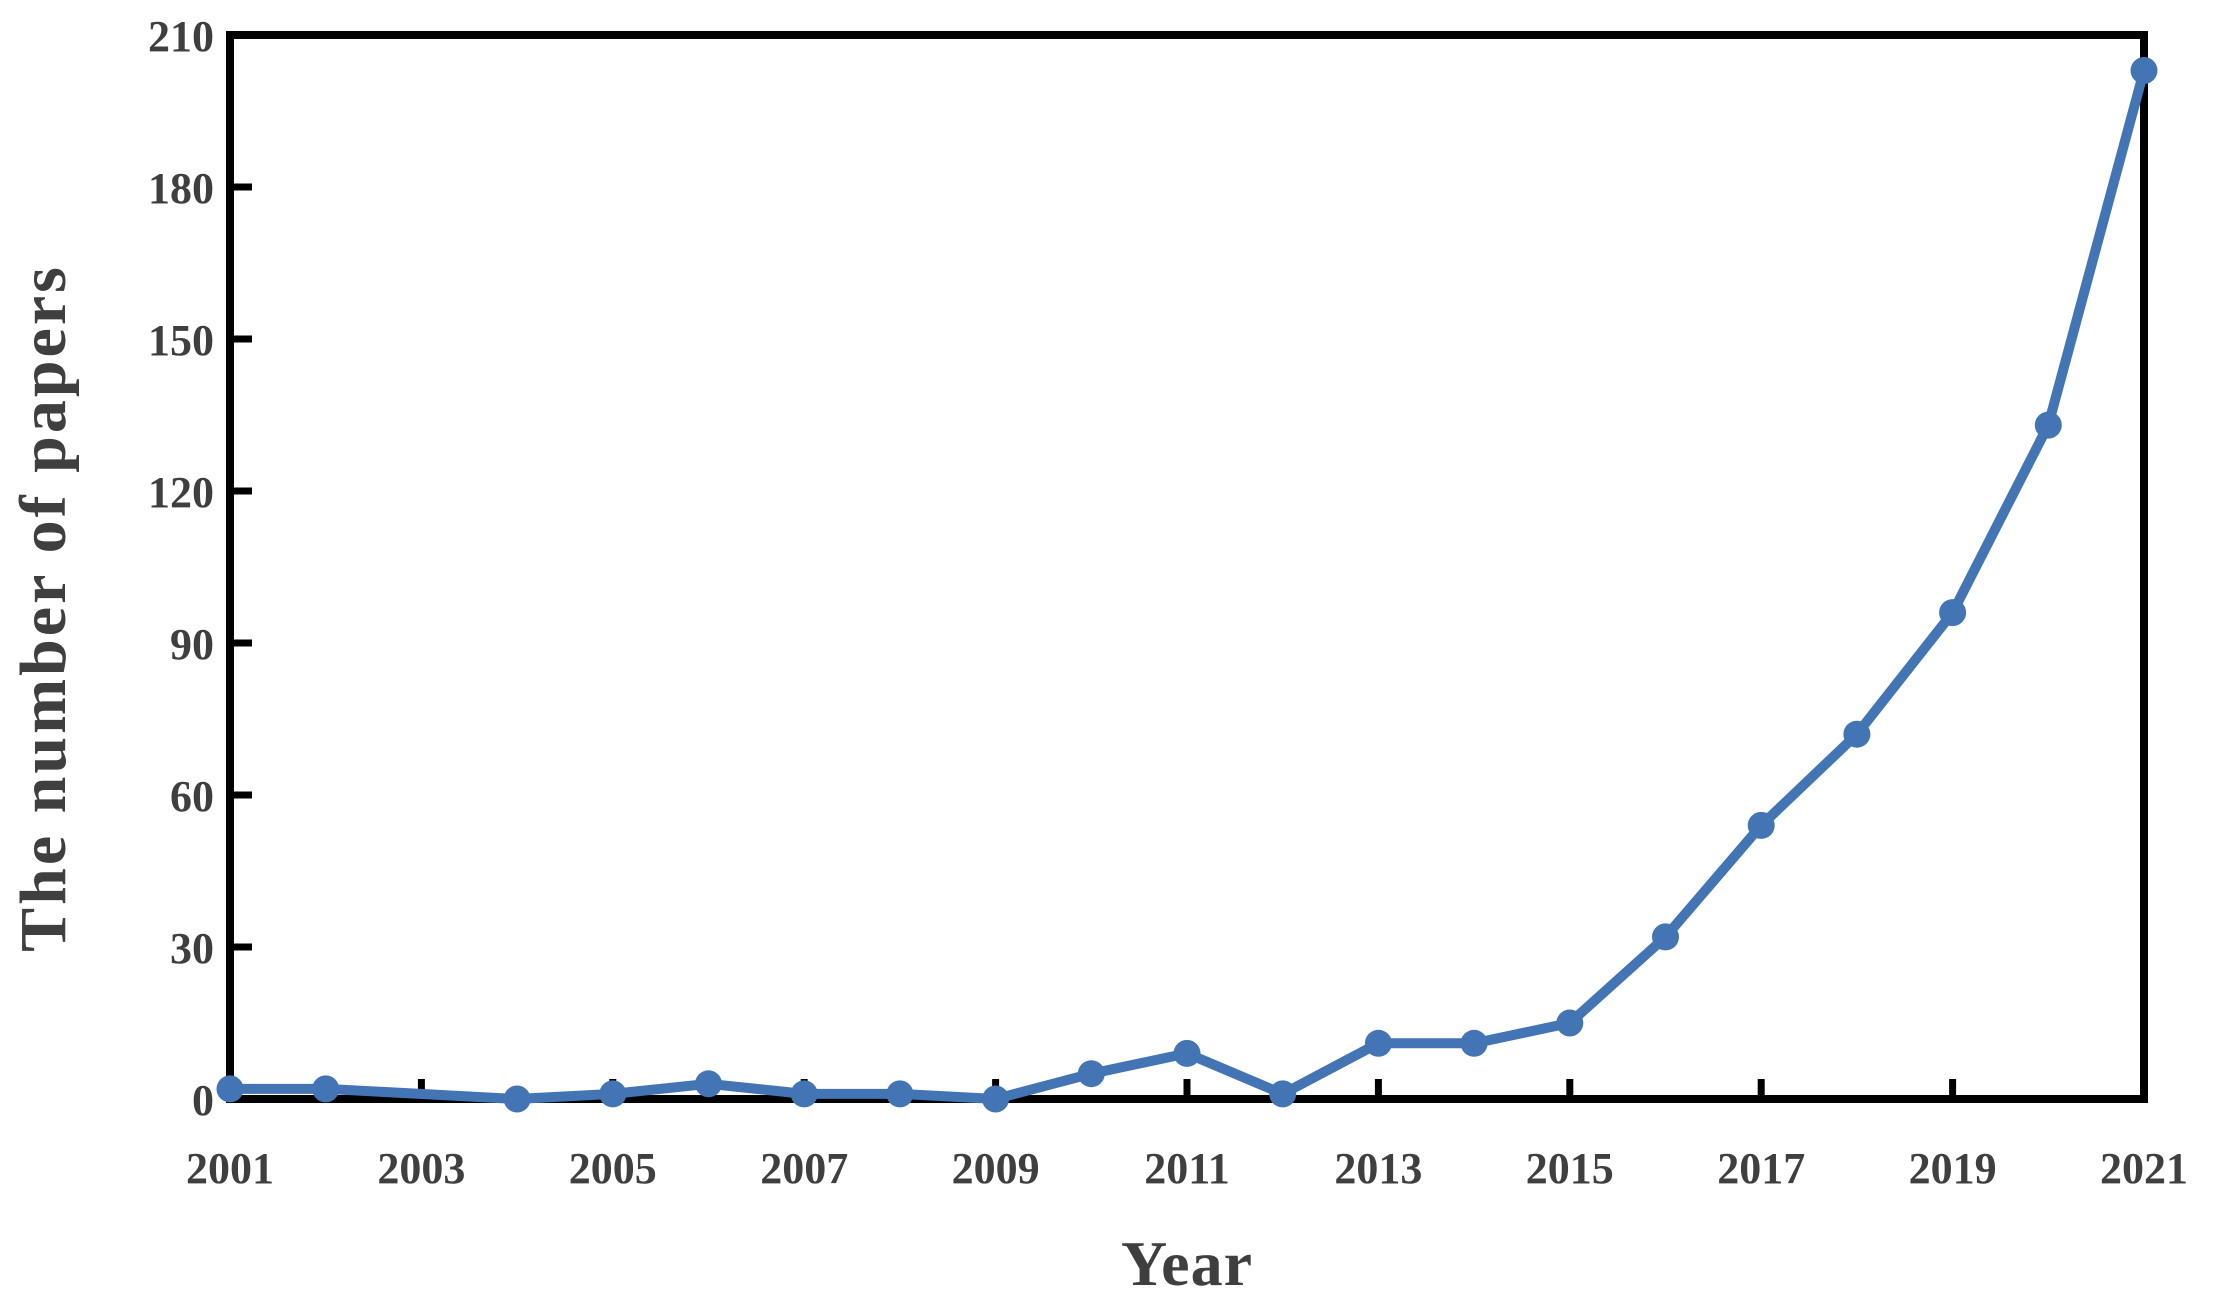  What do you see at coordinates (804, 1168) in the screenshot?
I see `x-tick-label: 2007` at bounding box center [804, 1168].